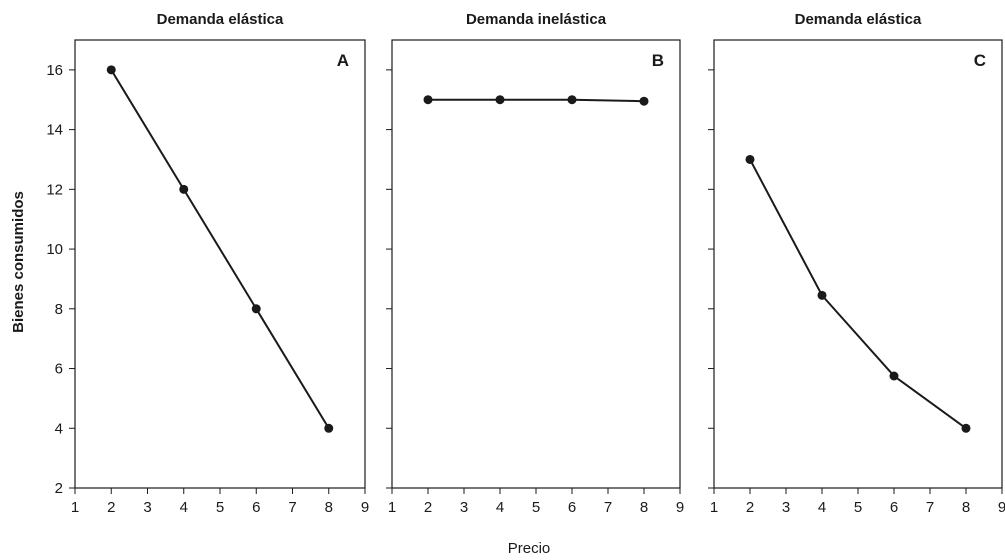 Image resolution: width=1005 pixels, height=560 pixels. Describe the element at coordinates (59, 428) in the screenshot. I see `y-tick-label: 4` at that location.